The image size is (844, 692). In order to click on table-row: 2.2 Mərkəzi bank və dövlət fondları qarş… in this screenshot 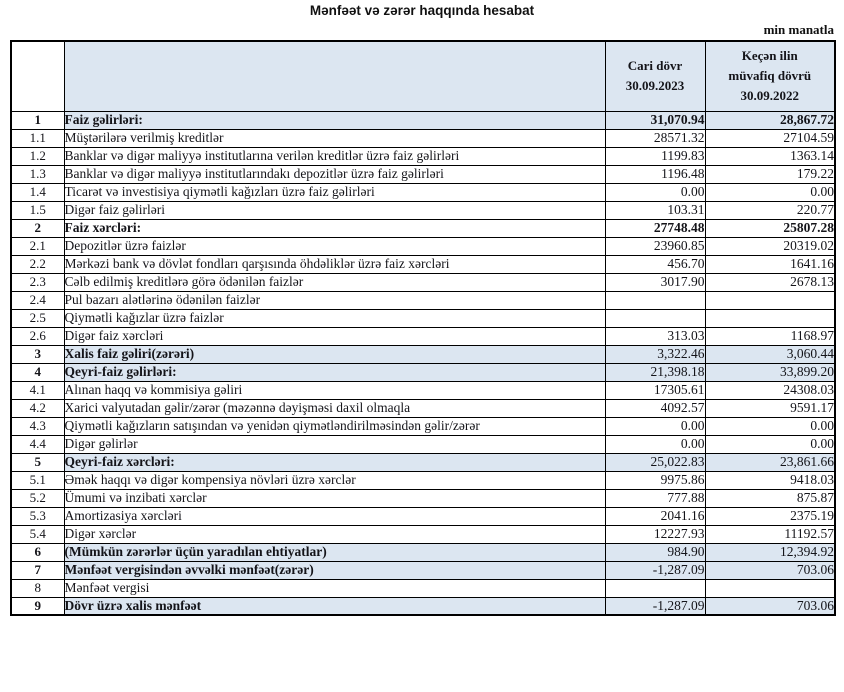, I will do `click(423, 264)`.